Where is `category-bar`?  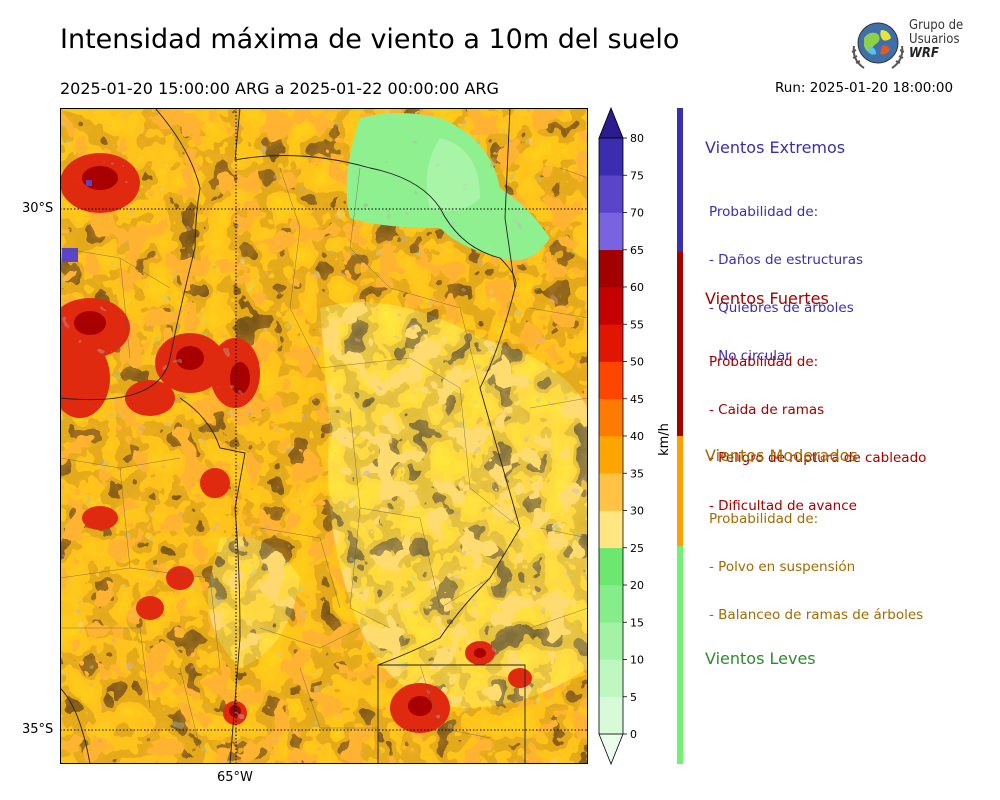
category-bar is located at coordinates (680, 436).